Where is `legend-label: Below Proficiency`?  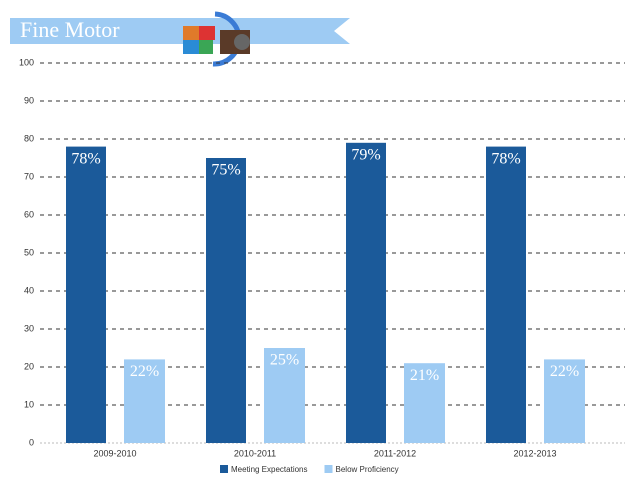 legend-label: Below Proficiency is located at coordinates (367, 469).